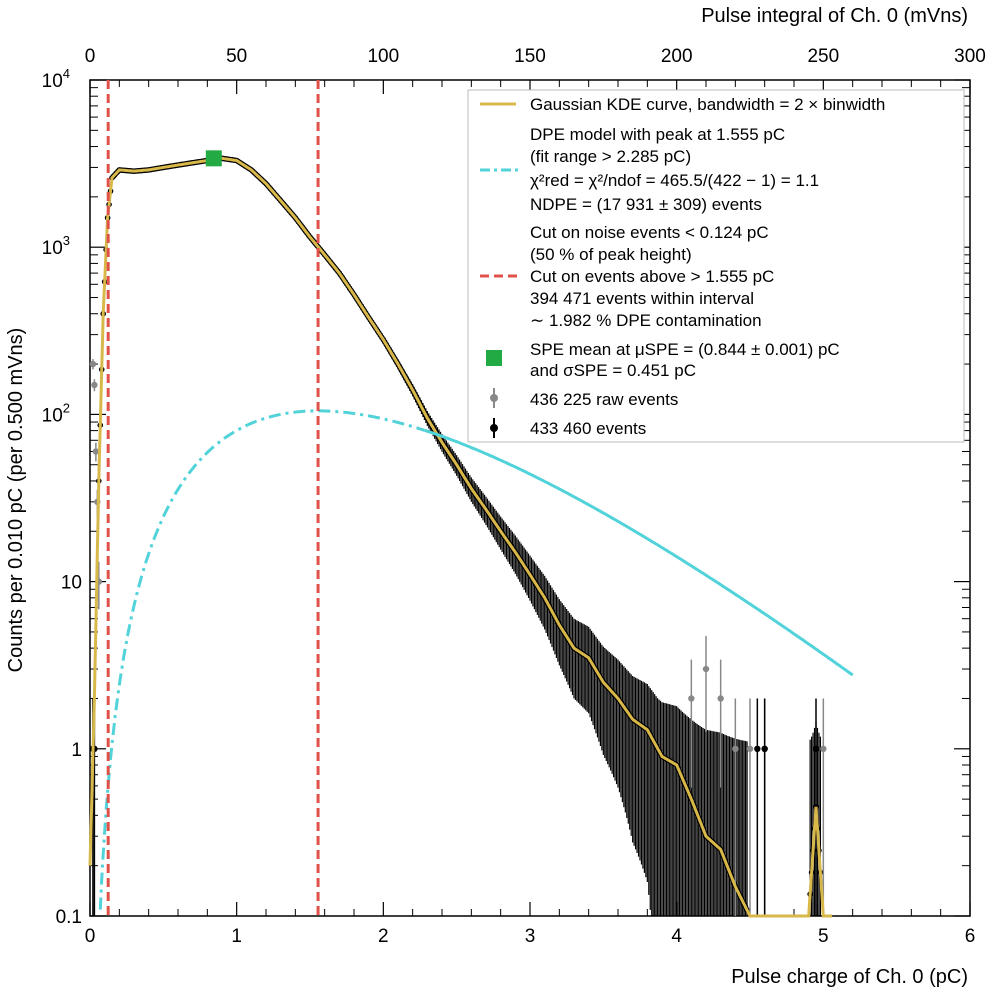 The height and width of the screenshot is (996, 996). Describe the element at coordinates (652, 276) in the screenshot. I see `legend-upper-cut-label: Cut on events above > 1.555 pC` at that location.